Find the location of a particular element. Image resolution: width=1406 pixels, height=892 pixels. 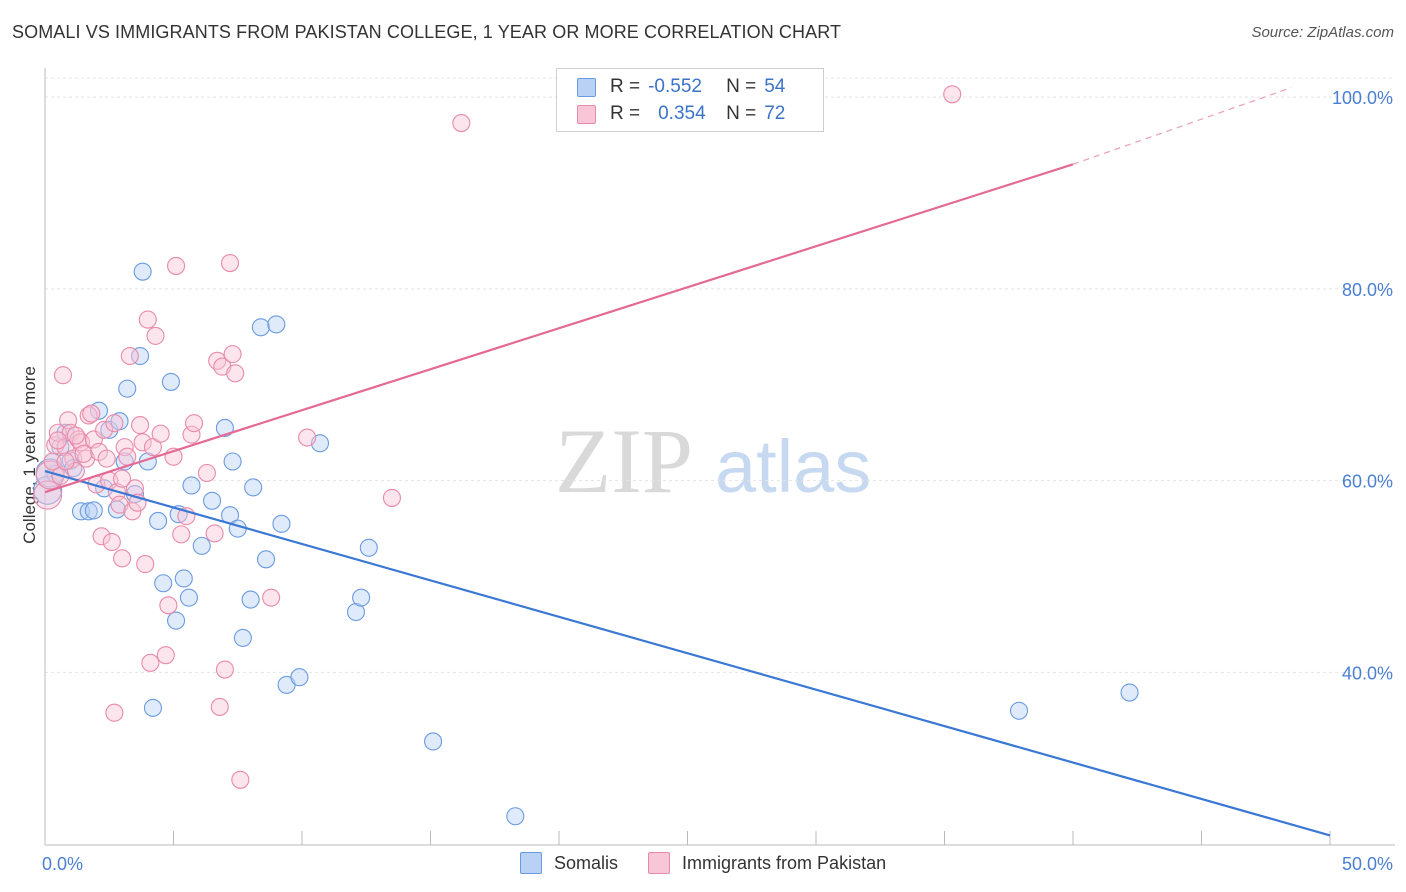

y-tick-label-60: 60.0% is located at coordinates (1367, 482).